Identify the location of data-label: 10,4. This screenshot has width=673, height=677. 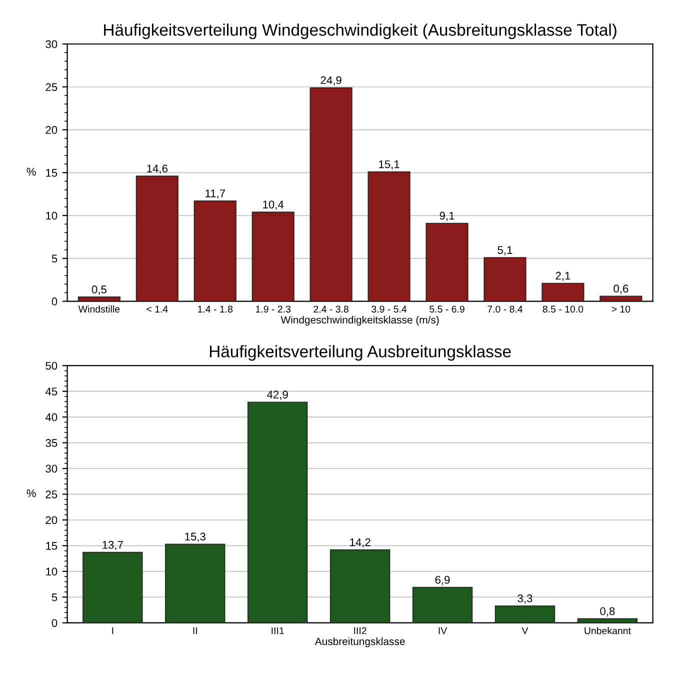
(273, 205).